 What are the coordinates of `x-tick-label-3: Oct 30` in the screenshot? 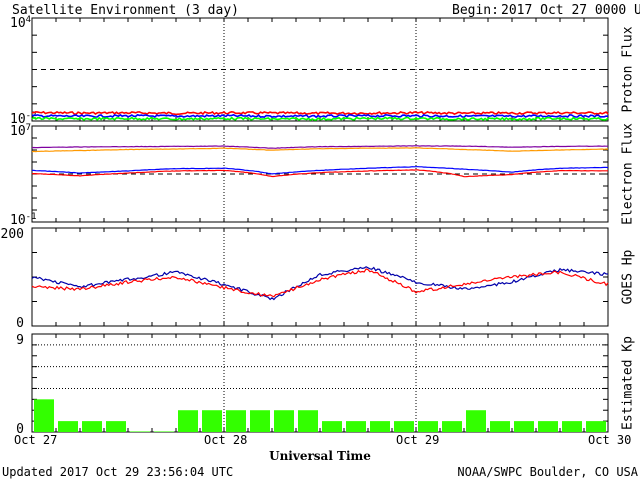 It's located at (609, 440).